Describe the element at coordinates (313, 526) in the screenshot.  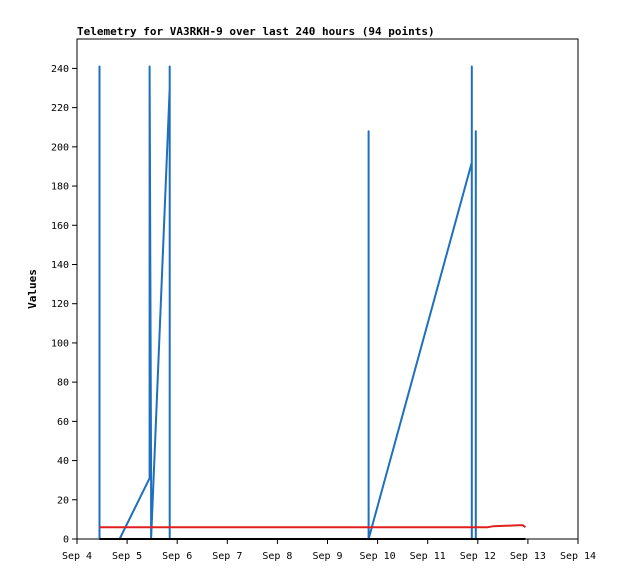
I see `series-line` at that location.